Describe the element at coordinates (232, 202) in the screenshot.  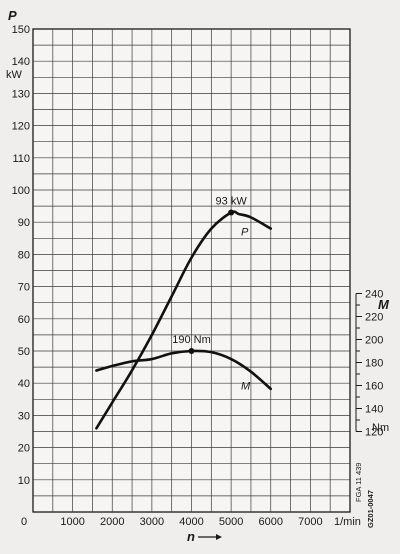
I see `annotation-label: 93 kW` at that location.